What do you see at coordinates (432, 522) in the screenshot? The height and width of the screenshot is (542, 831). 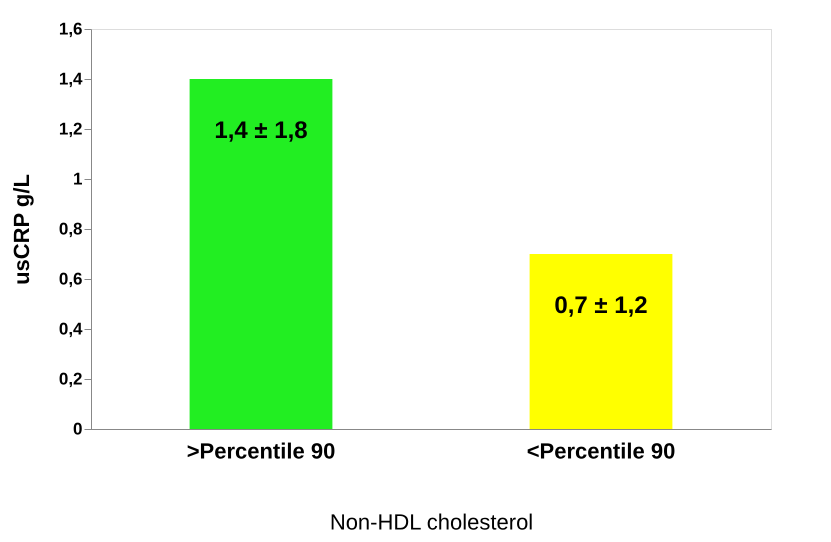 I see `x-axis-title: Non-HDL cholesterol` at bounding box center [432, 522].